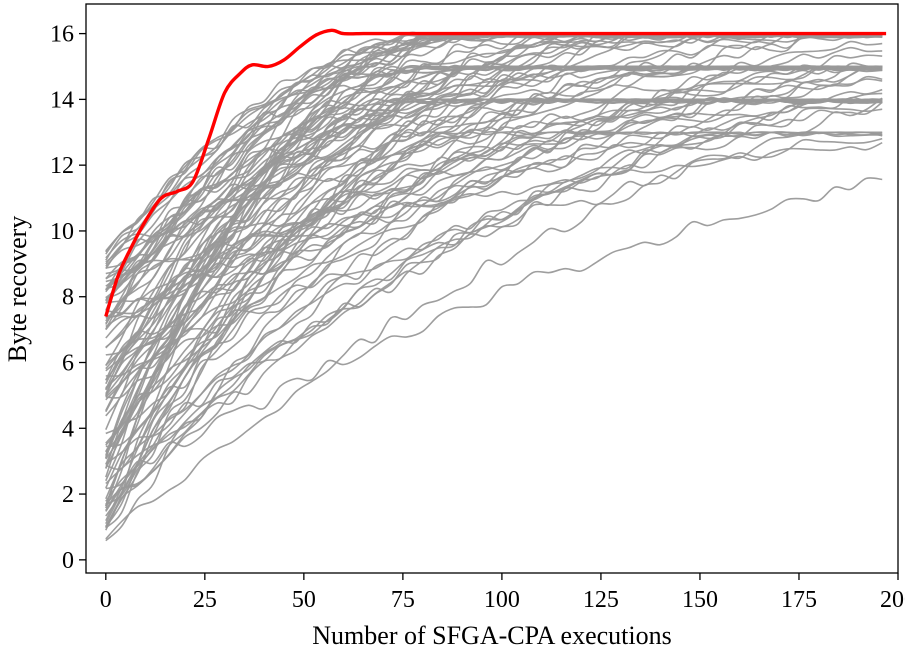 Image resolution: width=905 pixels, height=650 pixels. I want to click on x-axis: 0 25 50 75 100 125 150 175 200, so click(502, 593).